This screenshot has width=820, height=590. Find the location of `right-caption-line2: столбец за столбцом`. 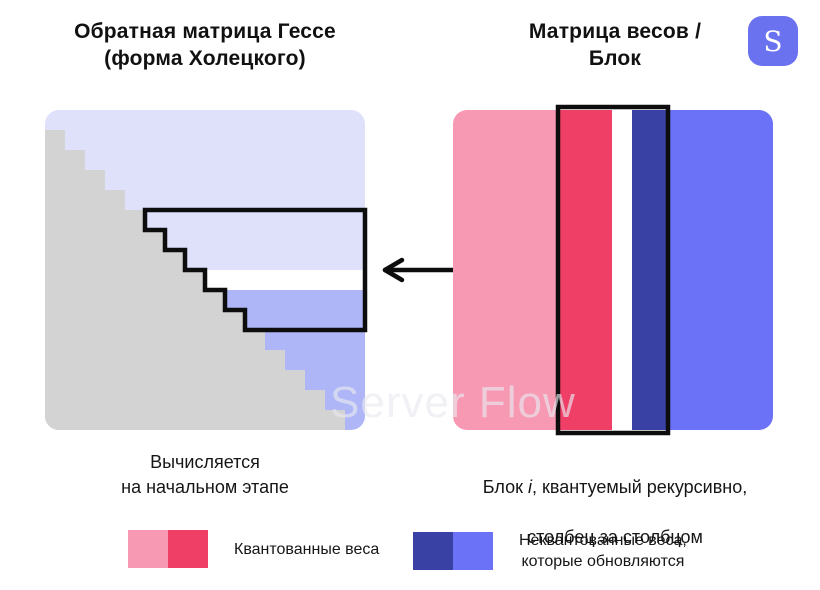

right-caption-line2: столбец за столбцом is located at coordinates (615, 537).